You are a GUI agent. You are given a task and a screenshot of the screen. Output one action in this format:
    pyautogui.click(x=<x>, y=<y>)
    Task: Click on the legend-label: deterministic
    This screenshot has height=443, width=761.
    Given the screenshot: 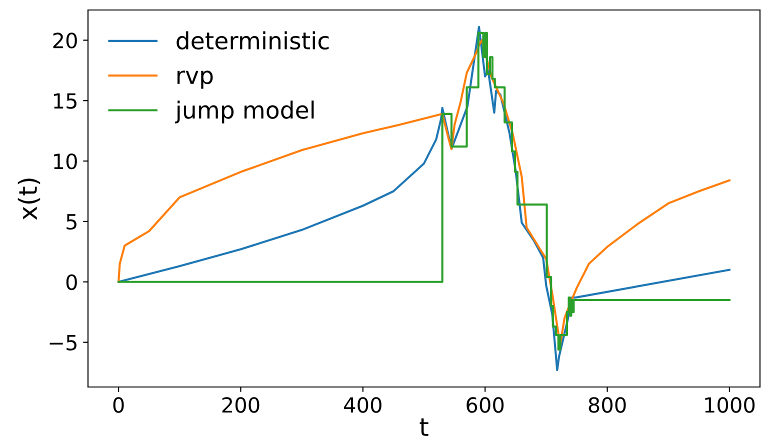 What is the action you would take?
    pyautogui.click(x=252, y=40)
    